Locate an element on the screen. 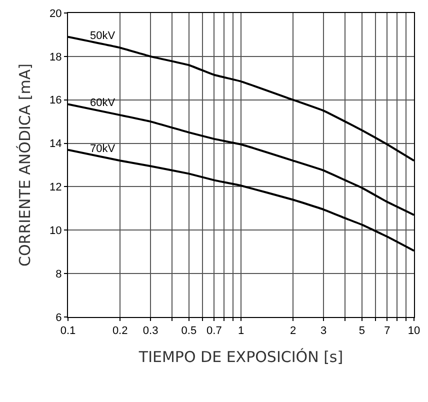 The image size is (428, 402). y-axis-title: CORRIENTE ANÓDICA [mA] is located at coordinates (25, 165).